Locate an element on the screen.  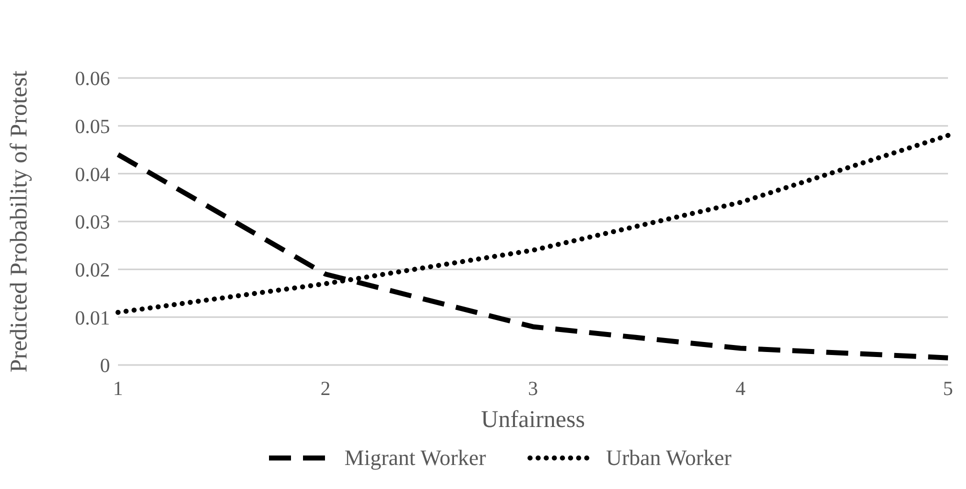
legend-label: Urban Worker is located at coordinates (669, 458).